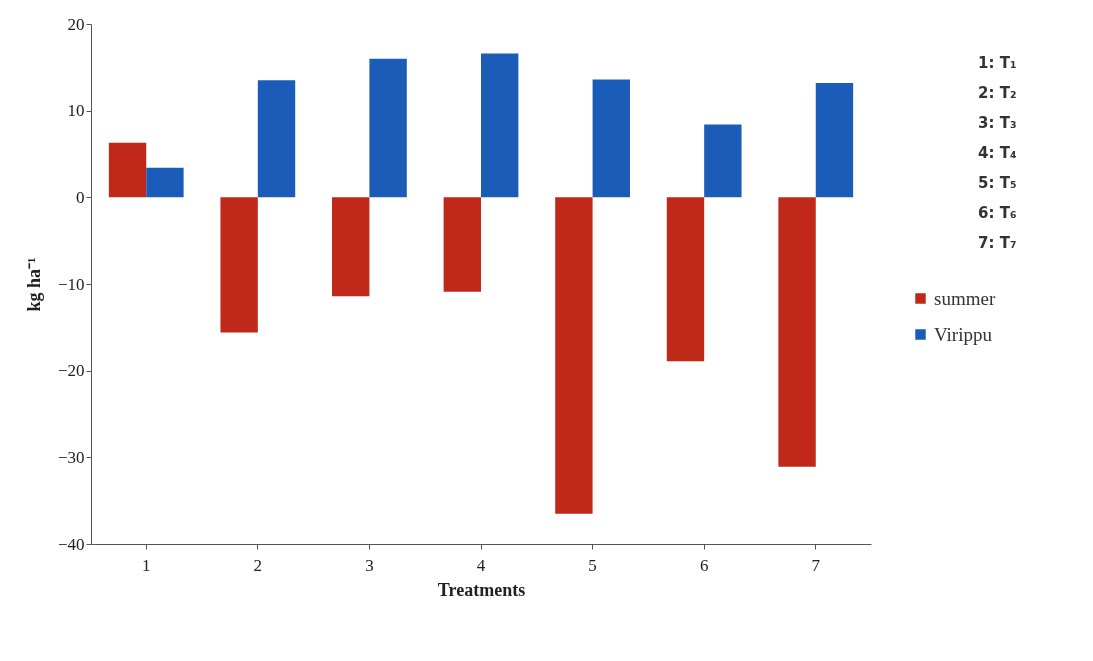 The width and height of the screenshot is (1093, 661). Describe the element at coordinates (963, 334) in the screenshot. I see `legend-label: Virippu` at that location.